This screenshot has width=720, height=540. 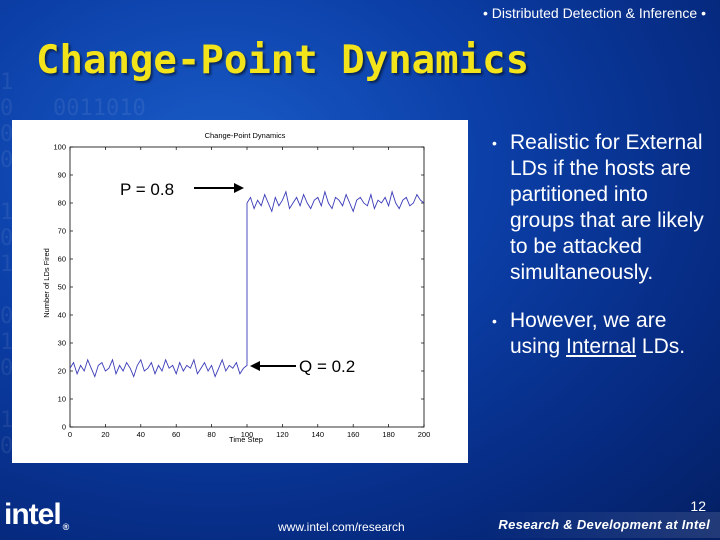 I want to click on x-tick-label: 140, so click(x=318, y=434).